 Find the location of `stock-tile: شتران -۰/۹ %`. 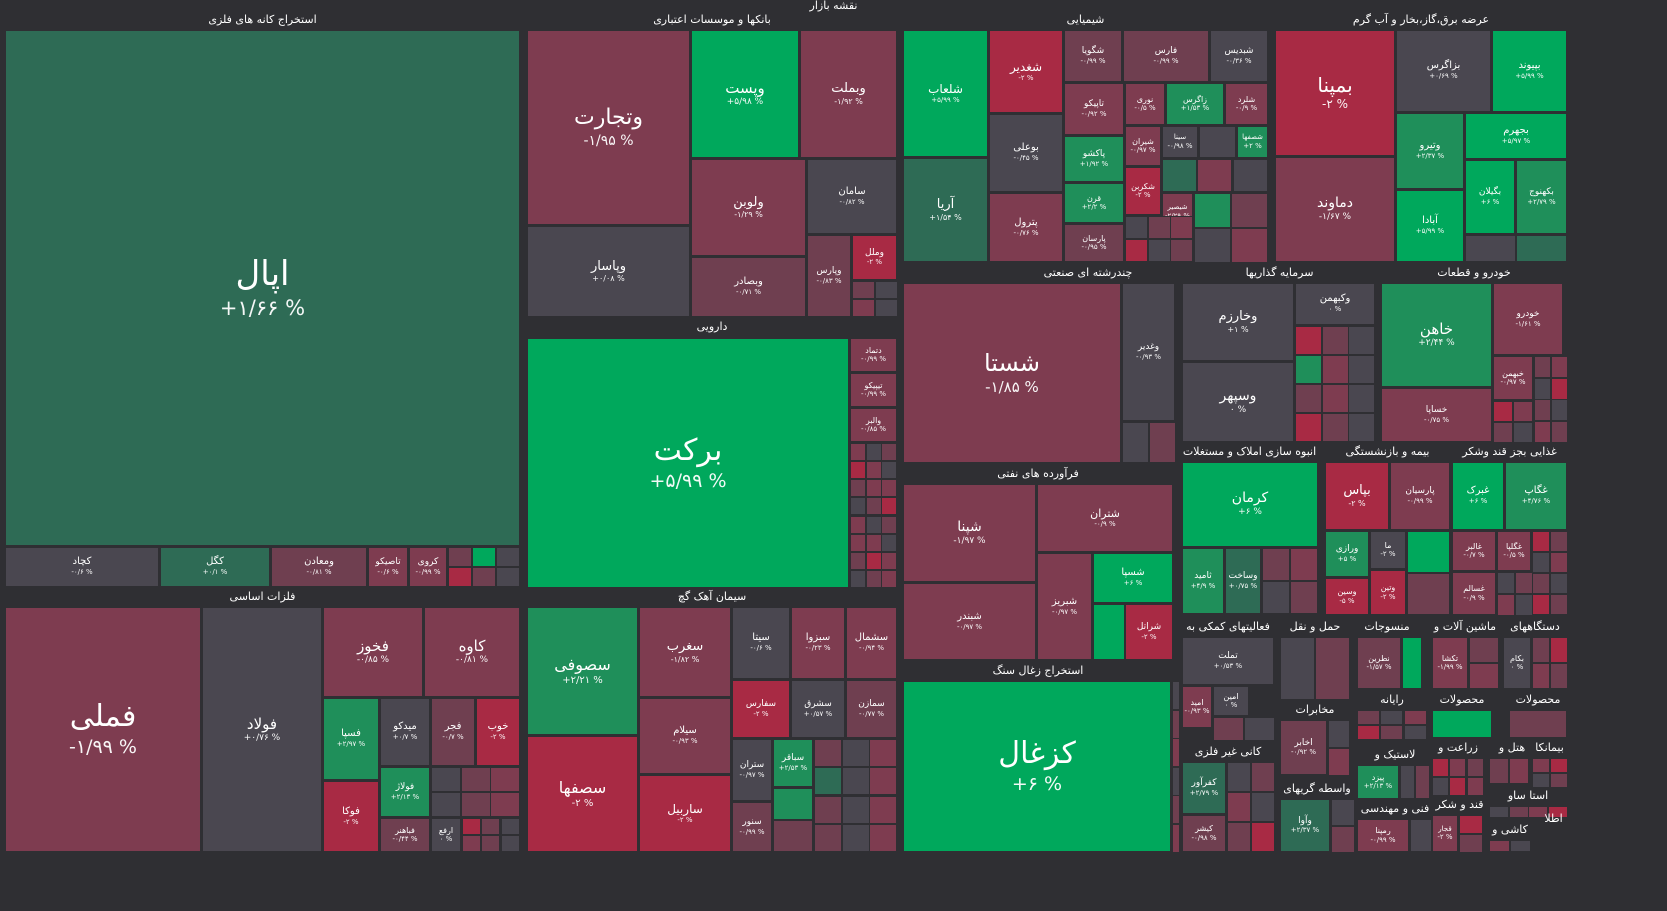

stock-tile: شتران -۰/۹ % is located at coordinates (1105, 518).